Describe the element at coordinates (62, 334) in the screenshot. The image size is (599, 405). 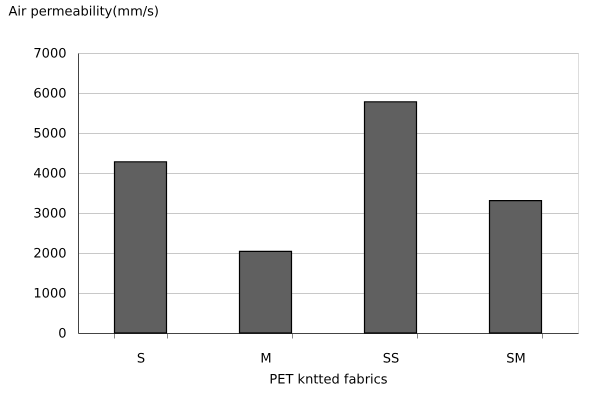
I see `y-tick-label: 0` at that location.